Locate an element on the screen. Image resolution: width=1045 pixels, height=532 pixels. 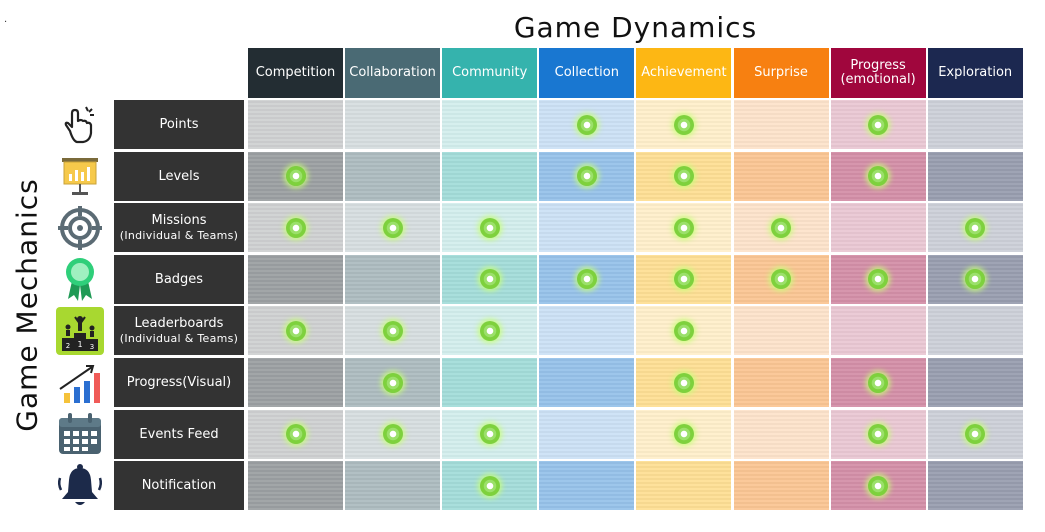
cell-missions-community is located at coordinates (490, 228).